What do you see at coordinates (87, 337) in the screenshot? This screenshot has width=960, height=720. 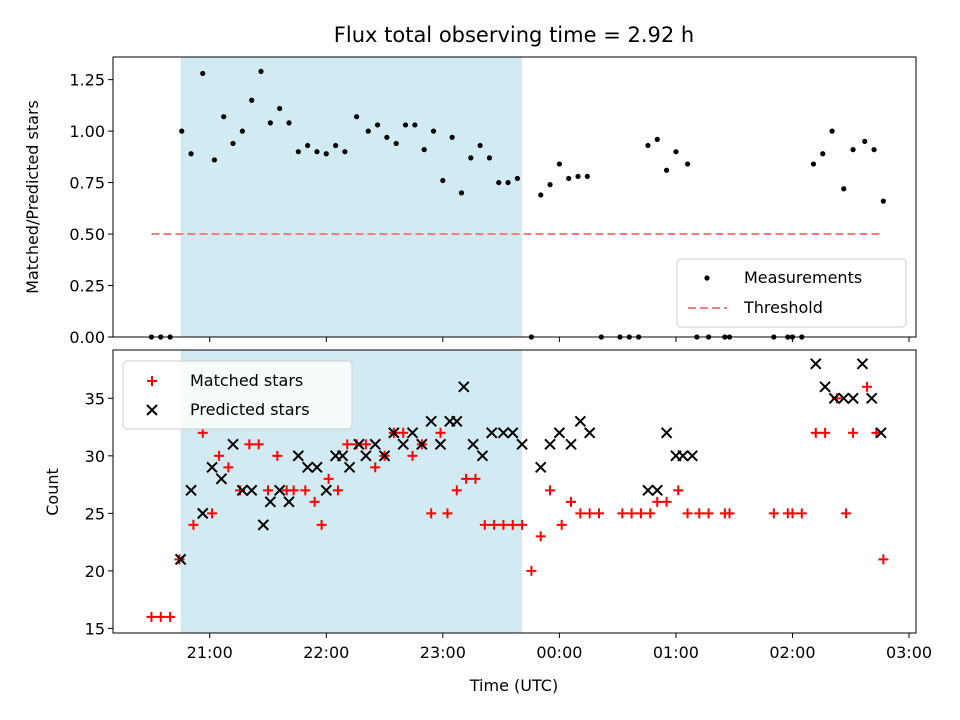 I see `top-y-tick-label: 0.00` at bounding box center [87, 337].